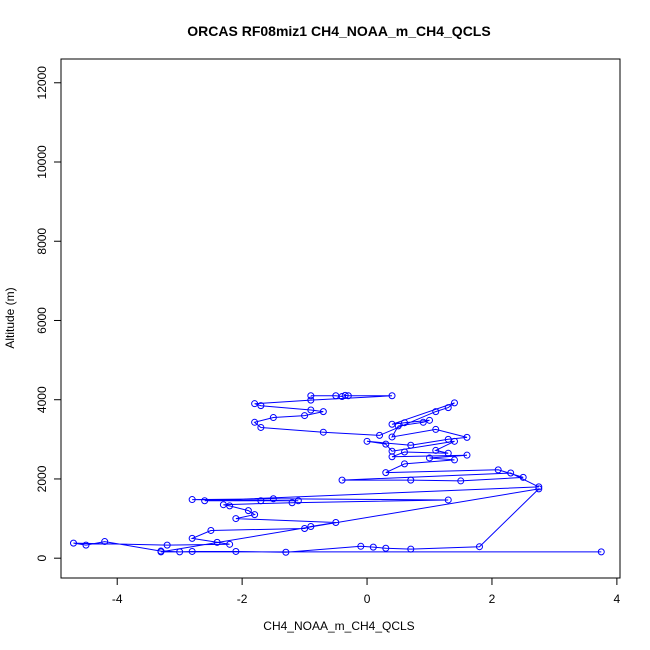 This screenshot has height=650, width=650. I want to click on chart-title: ORCAS RF08miz1 CH4_NOAA_m_CH4_QCLS, so click(338, 31).